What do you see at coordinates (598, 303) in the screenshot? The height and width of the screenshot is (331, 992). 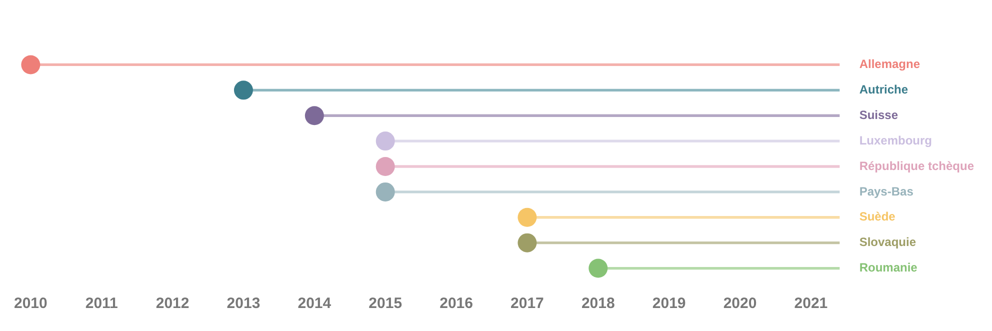 I see `x-tick-label: 2018` at bounding box center [598, 303].